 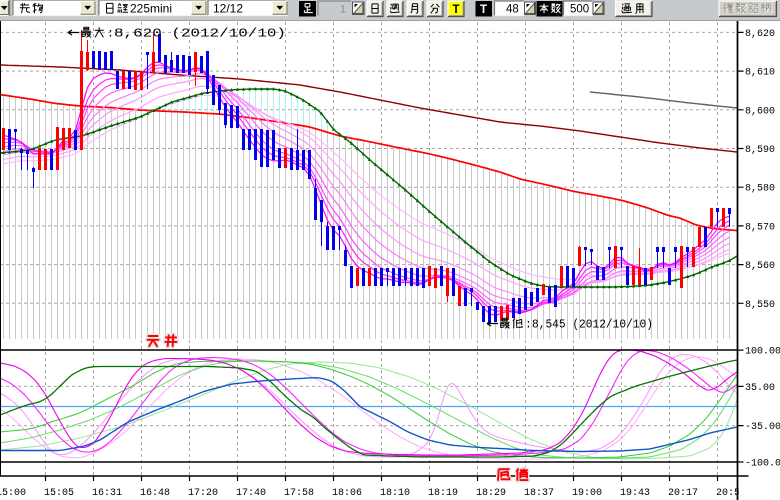 What do you see at coordinates (59, 493) in the screenshot?
I see `svg-text: 15:05` at bounding box center [59, 493].